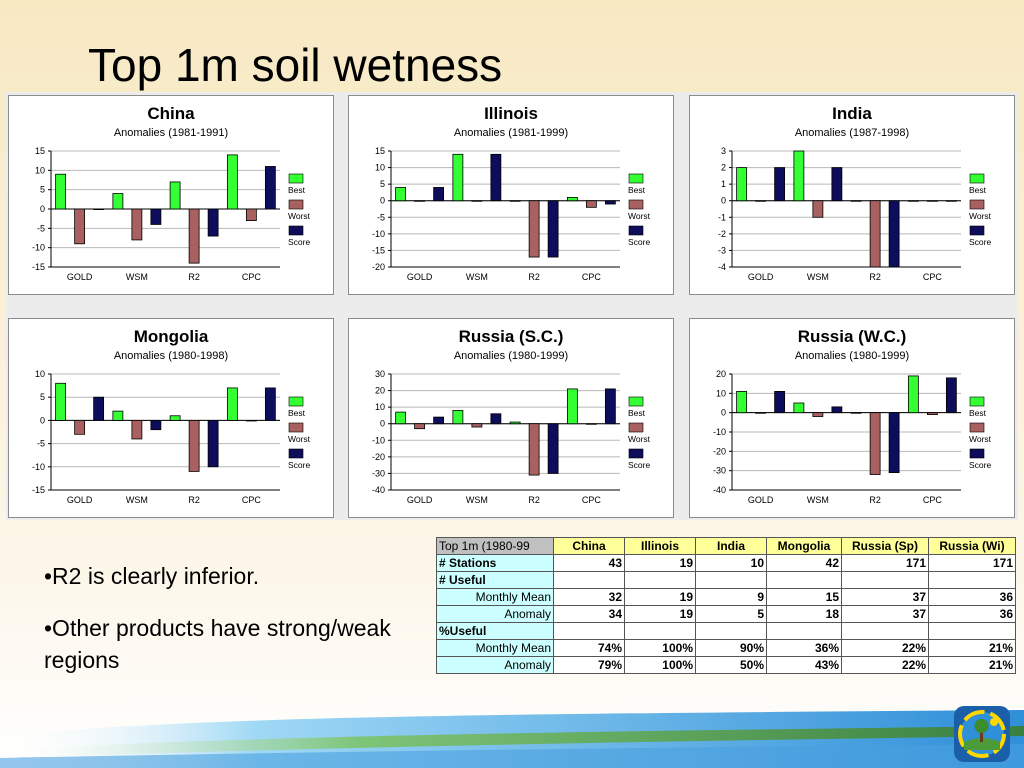 This screenshot has height=768, width=1024. What do you see at coordinates (495, 563) in the screenshot?
I see `table-row-label: # Stations` at bounding box center [495, 563].